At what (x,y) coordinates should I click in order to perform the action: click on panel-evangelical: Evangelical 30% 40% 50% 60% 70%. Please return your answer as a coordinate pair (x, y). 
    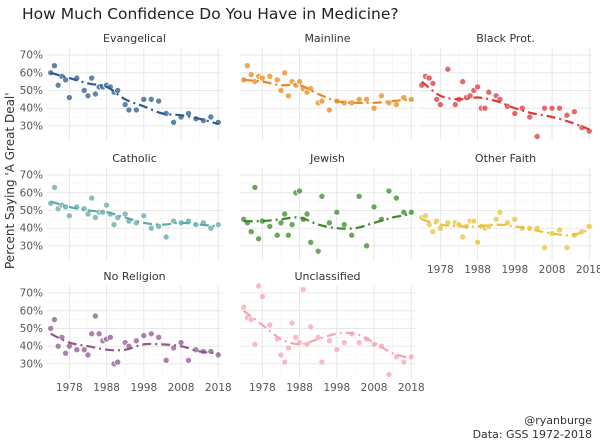
    Looking at the image, I should click on (121, 86).